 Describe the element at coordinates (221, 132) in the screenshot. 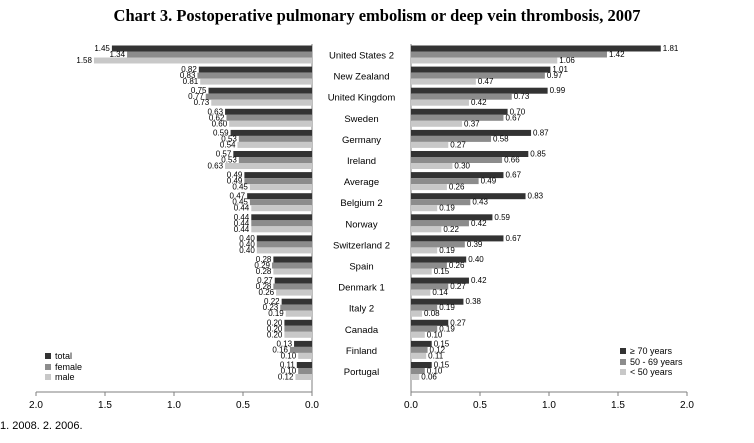

I see `left-bar-value-label: 0.59` at that location.